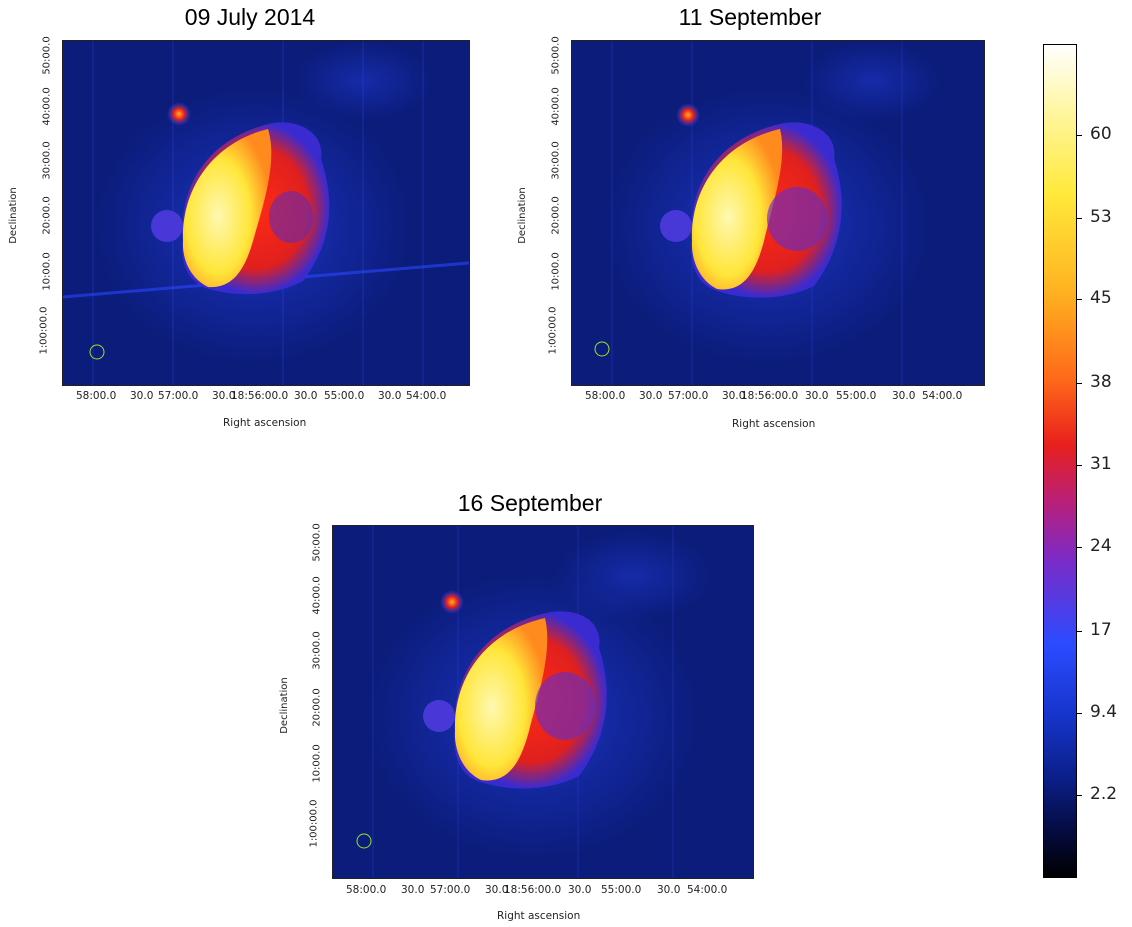  I want to click on colorbar-tick-label: 2.2, so click(1104, 794).